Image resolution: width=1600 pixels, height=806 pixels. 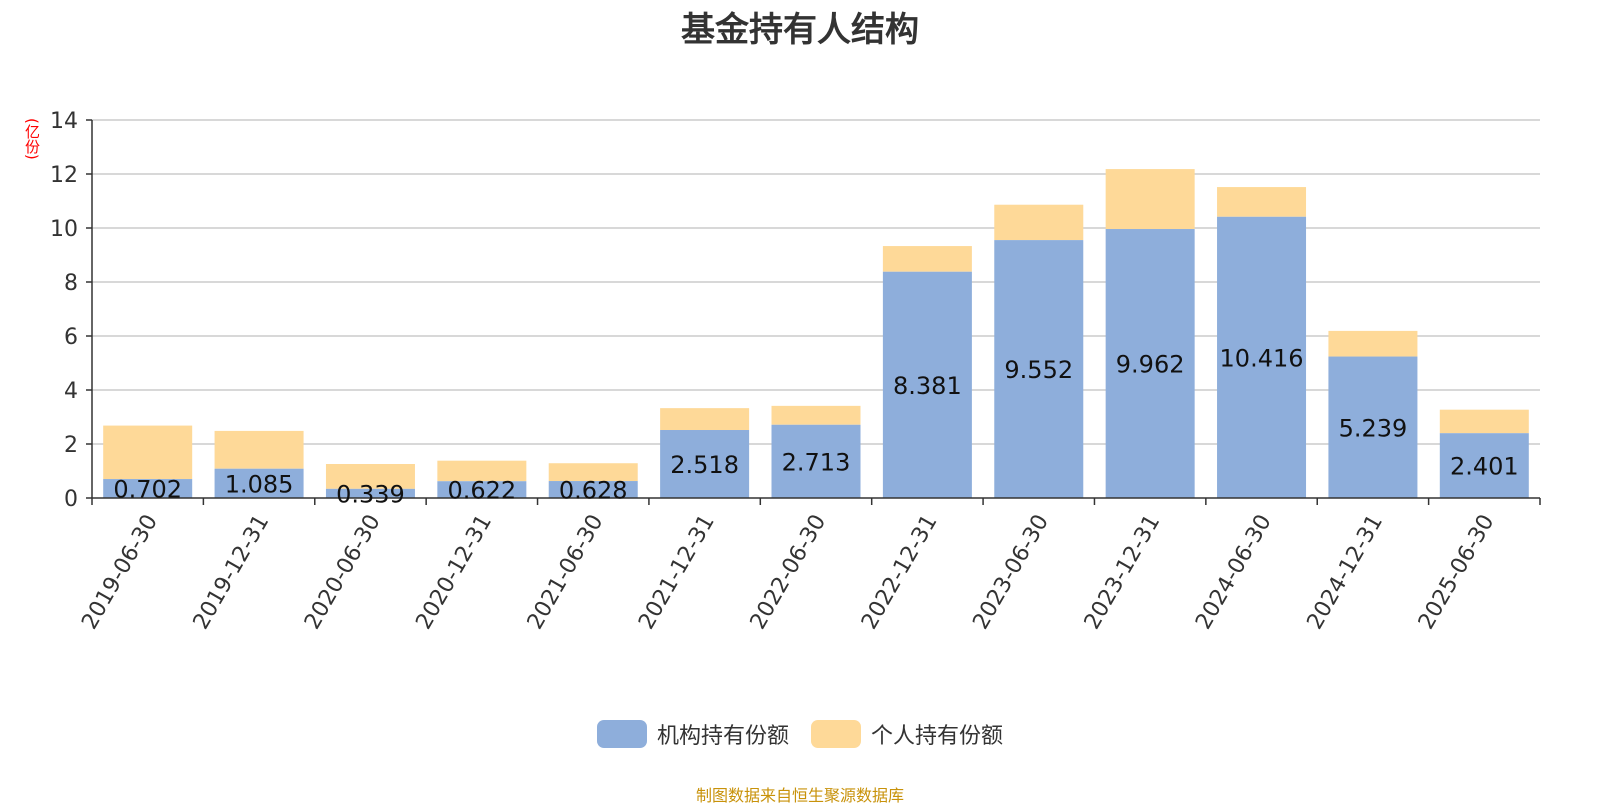 I want to click on chart-title: 基金持有人结构, so click(x=800, y=30).